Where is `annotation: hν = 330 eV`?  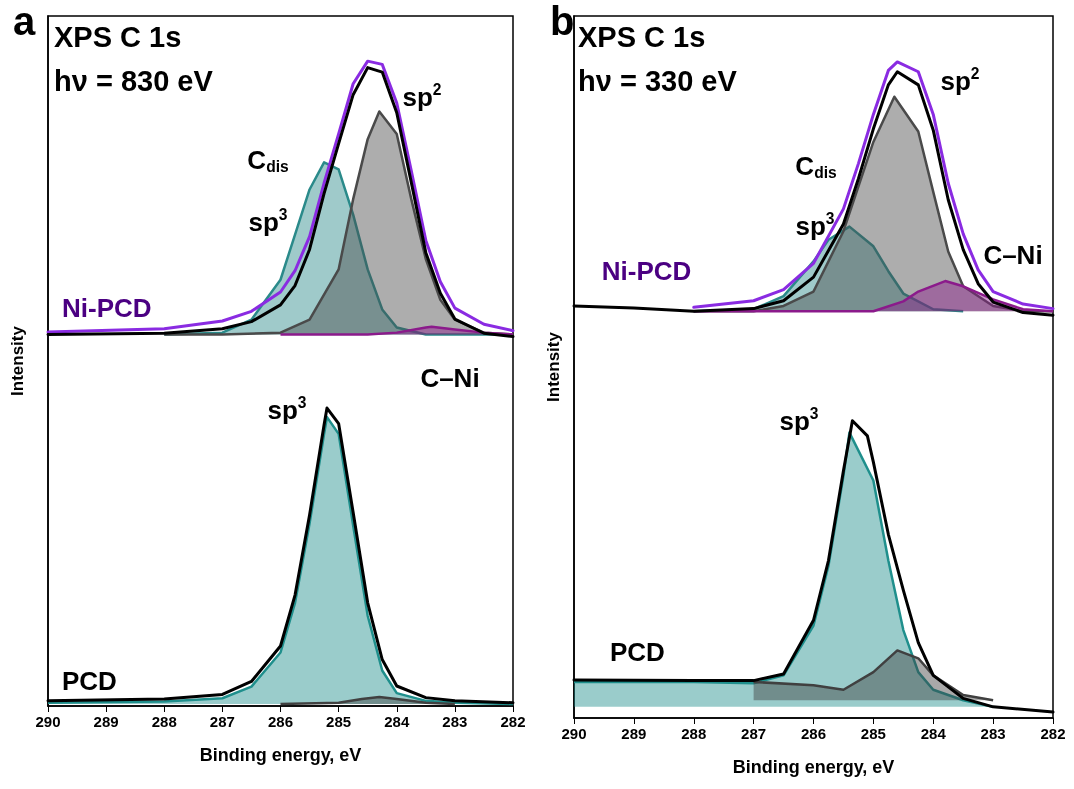 annotation: hν = 330 eV is located at coordinates (658, 80).